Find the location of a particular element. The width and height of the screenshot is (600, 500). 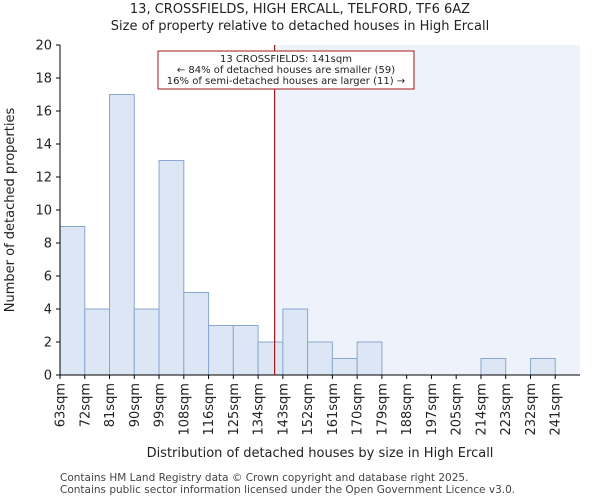

y-tick-label: 14 is located at coordinates (43, 145).